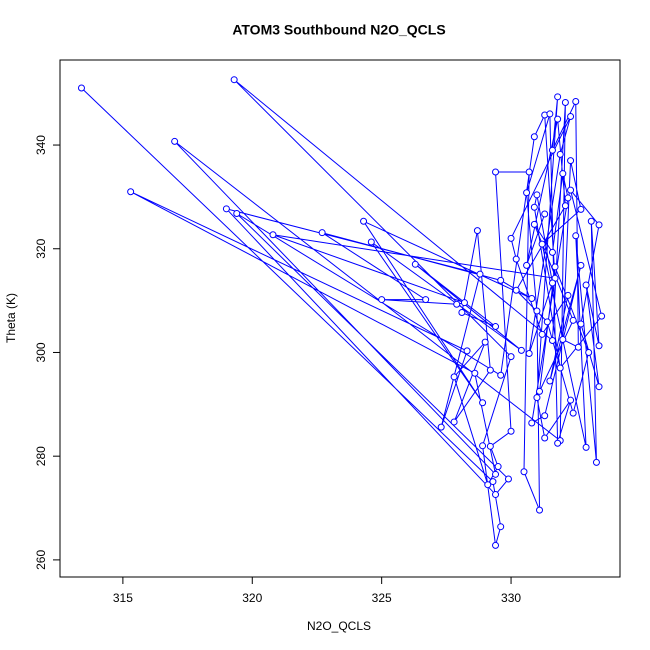 This screenshot has width=650, height=650. What do you see at coordinates (511, 598) in the screenshot?
I see `x-tick-label: 330` at bounding box center [511, 598].